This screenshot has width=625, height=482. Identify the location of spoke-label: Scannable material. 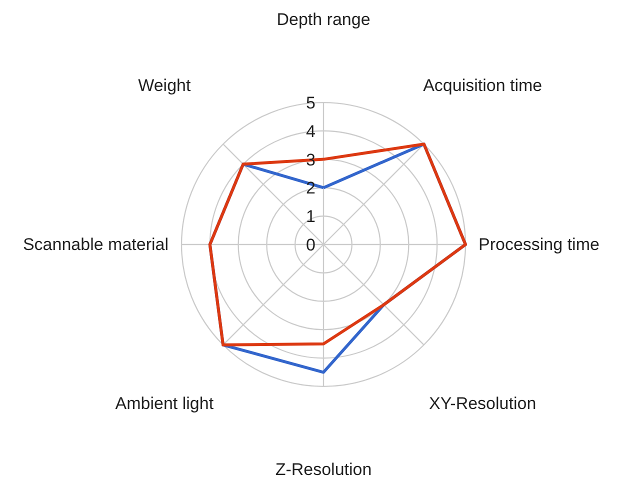
(95, 244).